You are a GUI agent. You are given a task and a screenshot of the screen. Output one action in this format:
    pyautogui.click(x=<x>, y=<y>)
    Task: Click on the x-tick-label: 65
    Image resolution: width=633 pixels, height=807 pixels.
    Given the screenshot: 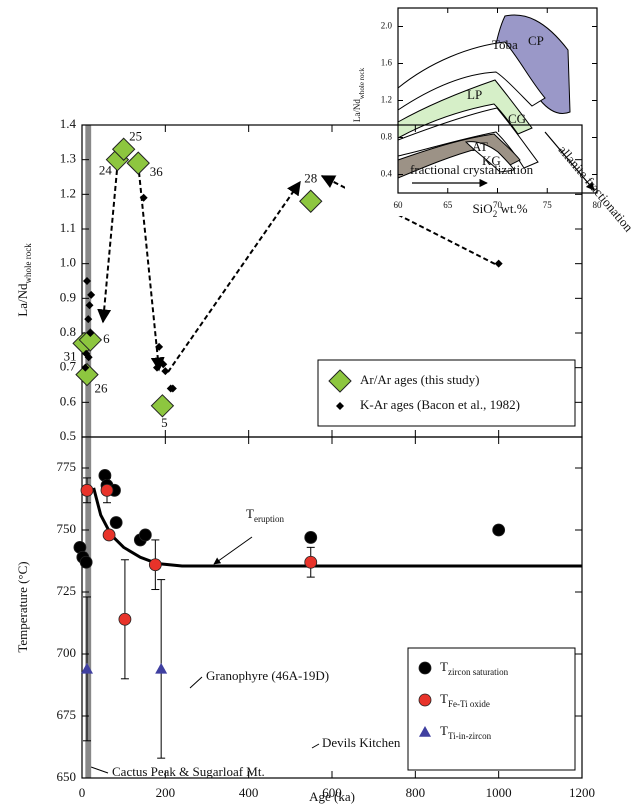 What is the action you would take?
    pyautogui.click(x=448, y=205)
    